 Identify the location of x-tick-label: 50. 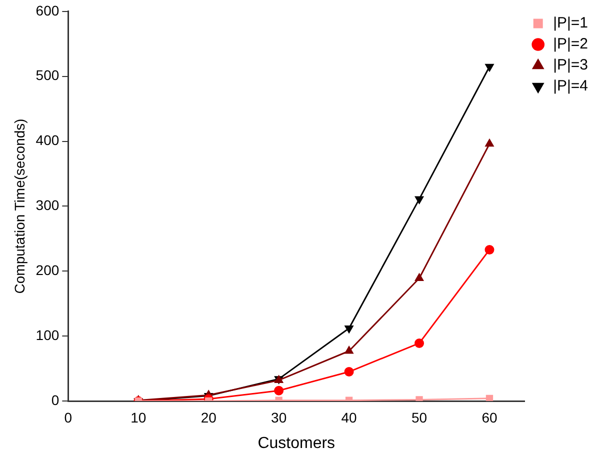
(419, 417).